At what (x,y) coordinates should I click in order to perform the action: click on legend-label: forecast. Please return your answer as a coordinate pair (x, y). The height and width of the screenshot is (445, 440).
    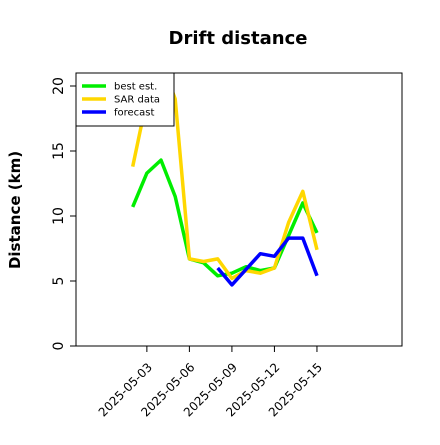
    Looking at the image, I should click on (134, 113).